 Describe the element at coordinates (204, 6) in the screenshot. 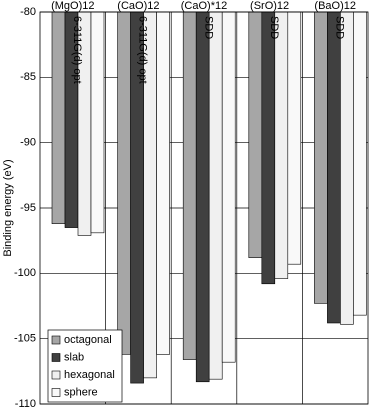

I see `category-label: (CaO)*12` at that location.